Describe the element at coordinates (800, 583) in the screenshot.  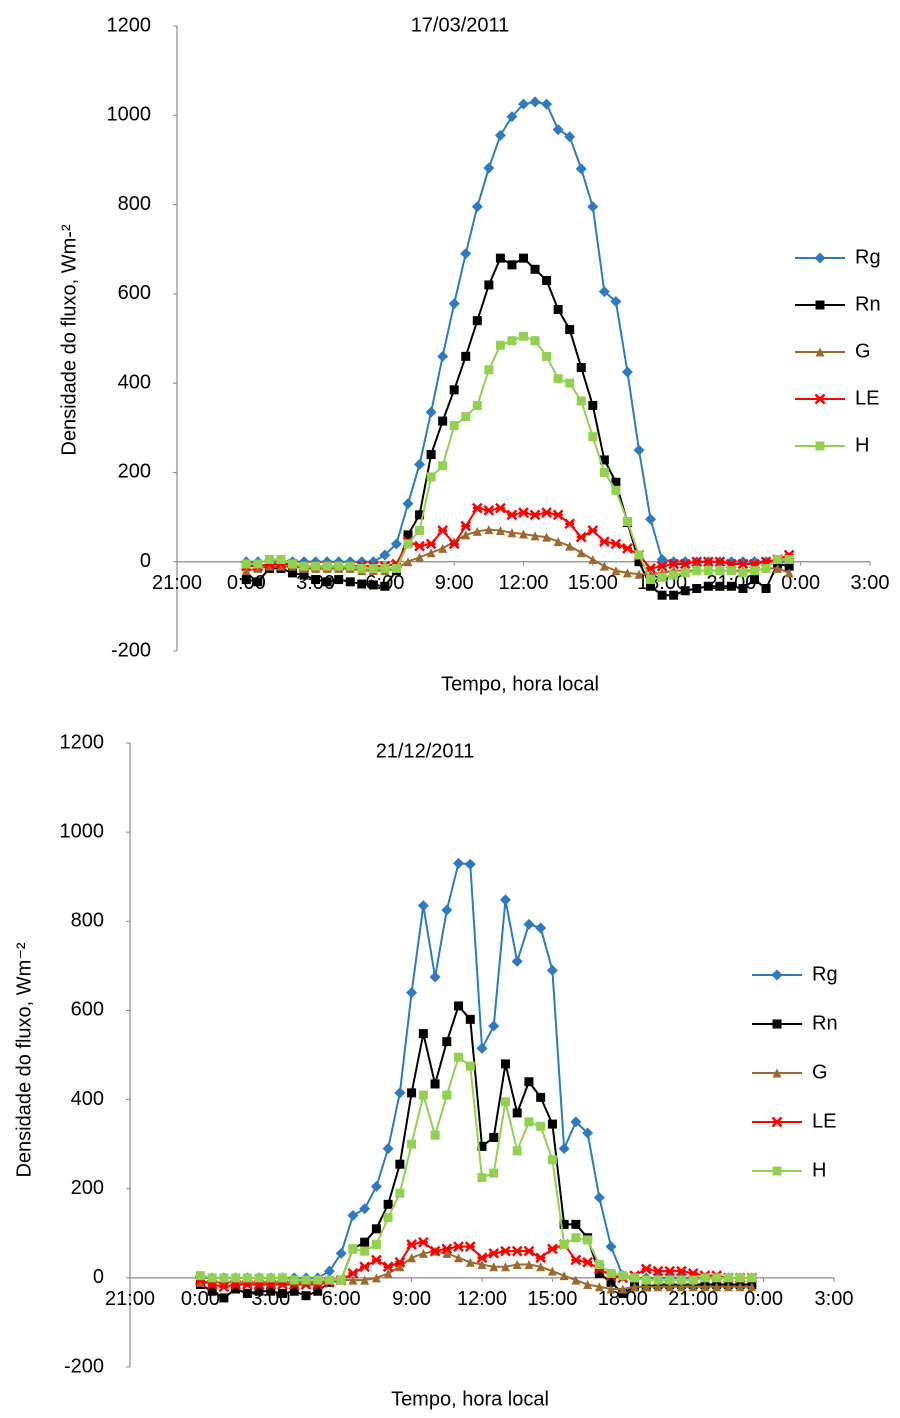
I see `x-tick-label: 0:00` at that location.